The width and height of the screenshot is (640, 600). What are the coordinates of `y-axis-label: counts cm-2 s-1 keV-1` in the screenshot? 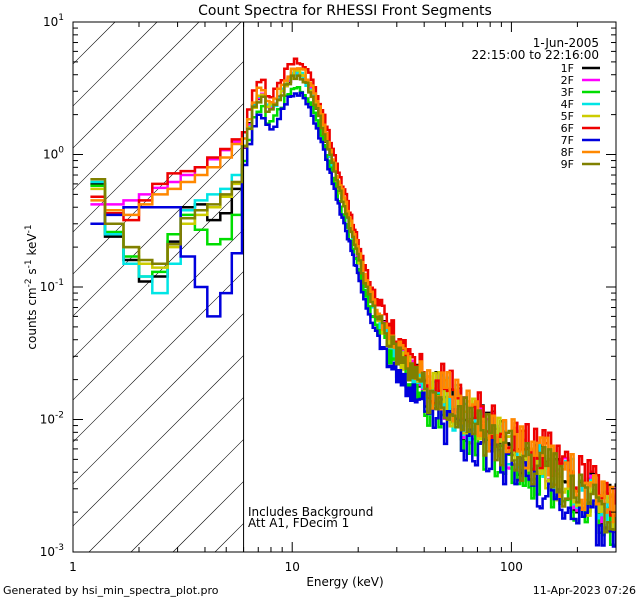 It's located at (31, 286).